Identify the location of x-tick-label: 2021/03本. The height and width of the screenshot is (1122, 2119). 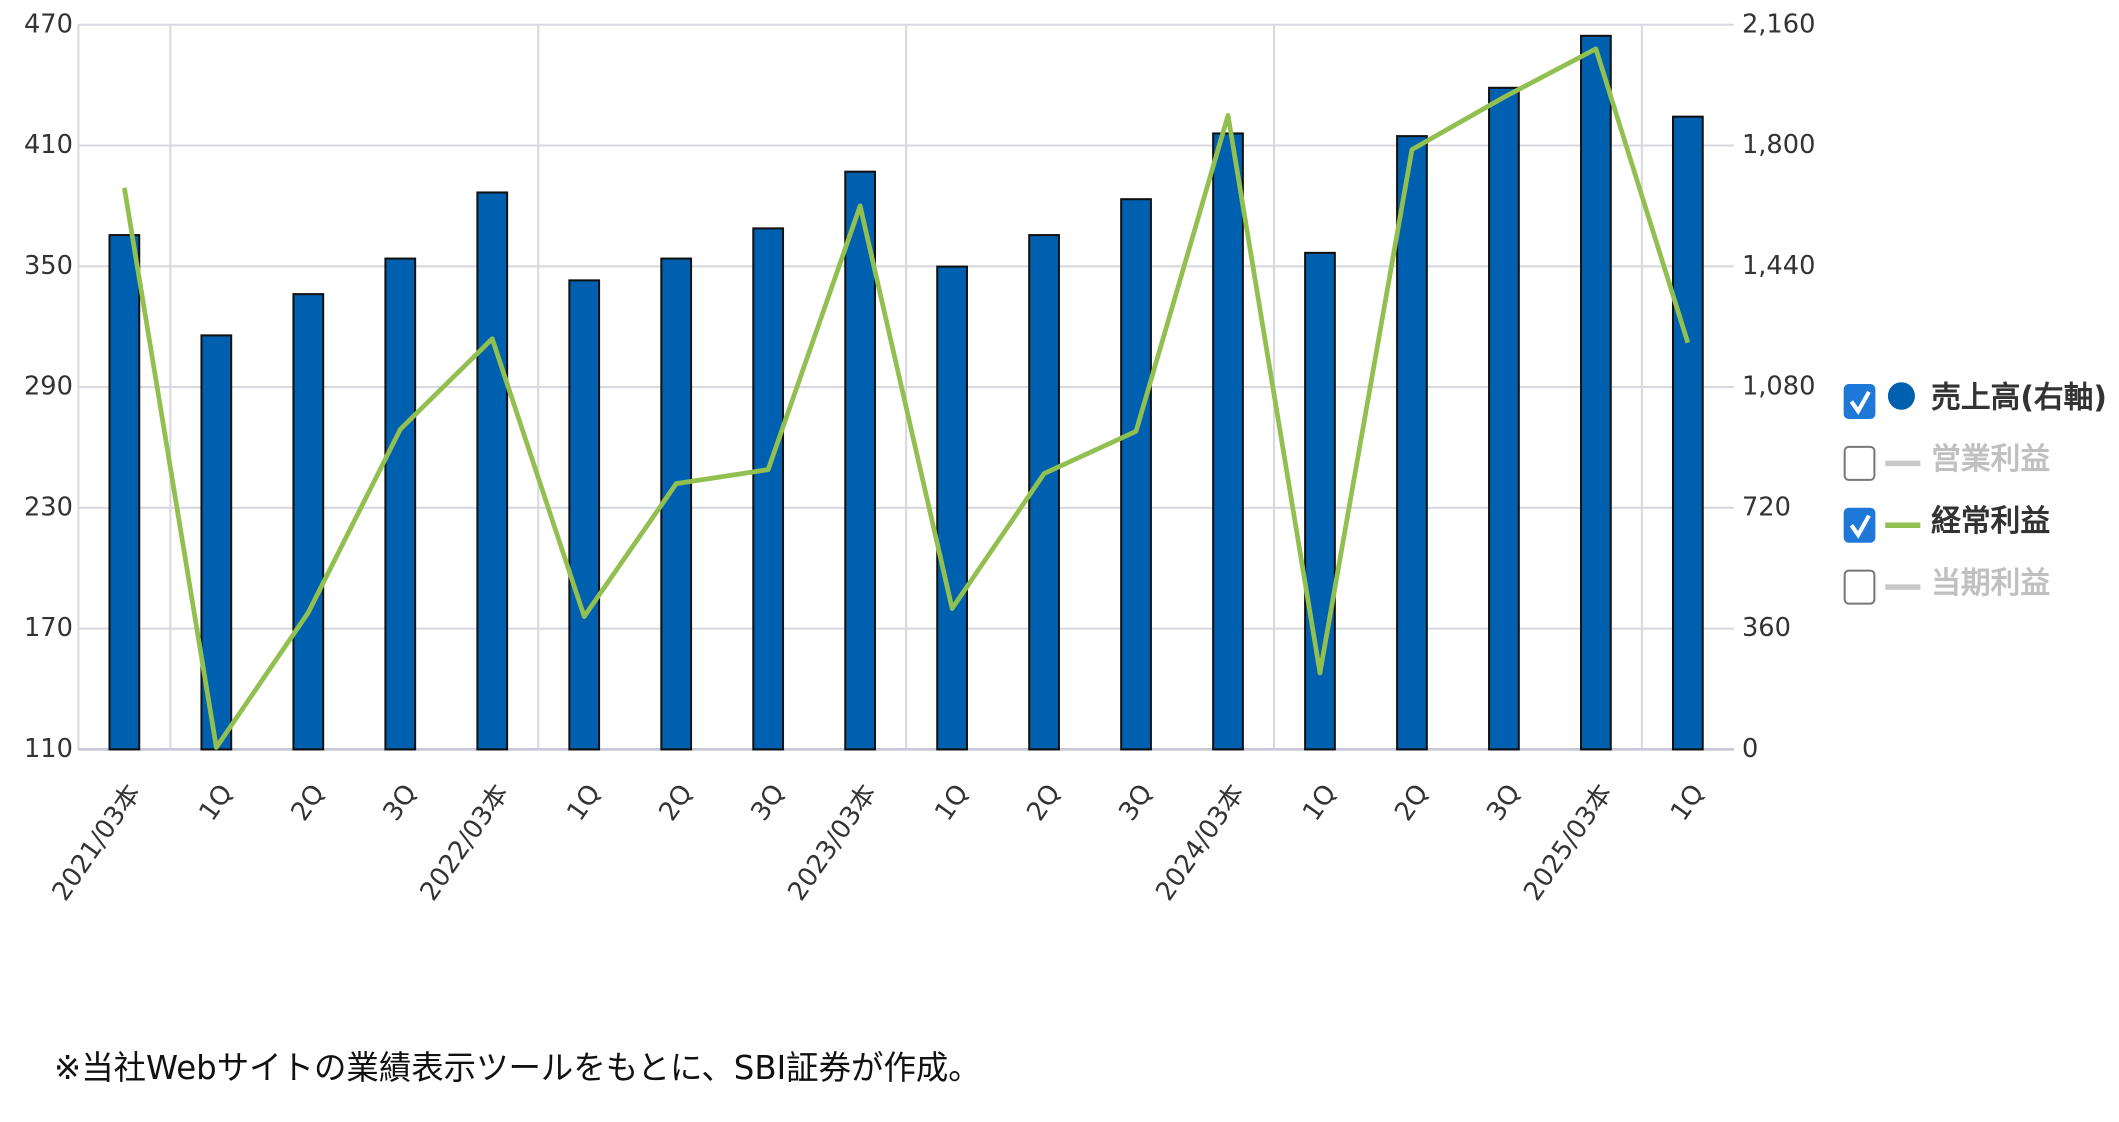
(97, 843).